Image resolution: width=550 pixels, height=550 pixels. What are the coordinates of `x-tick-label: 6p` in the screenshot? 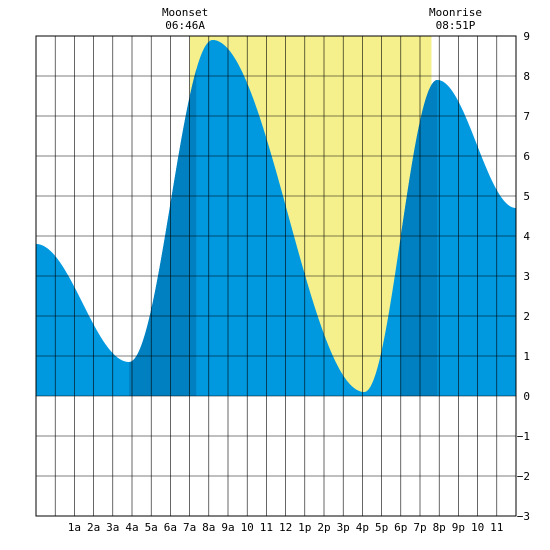 It's located at (400, 527).